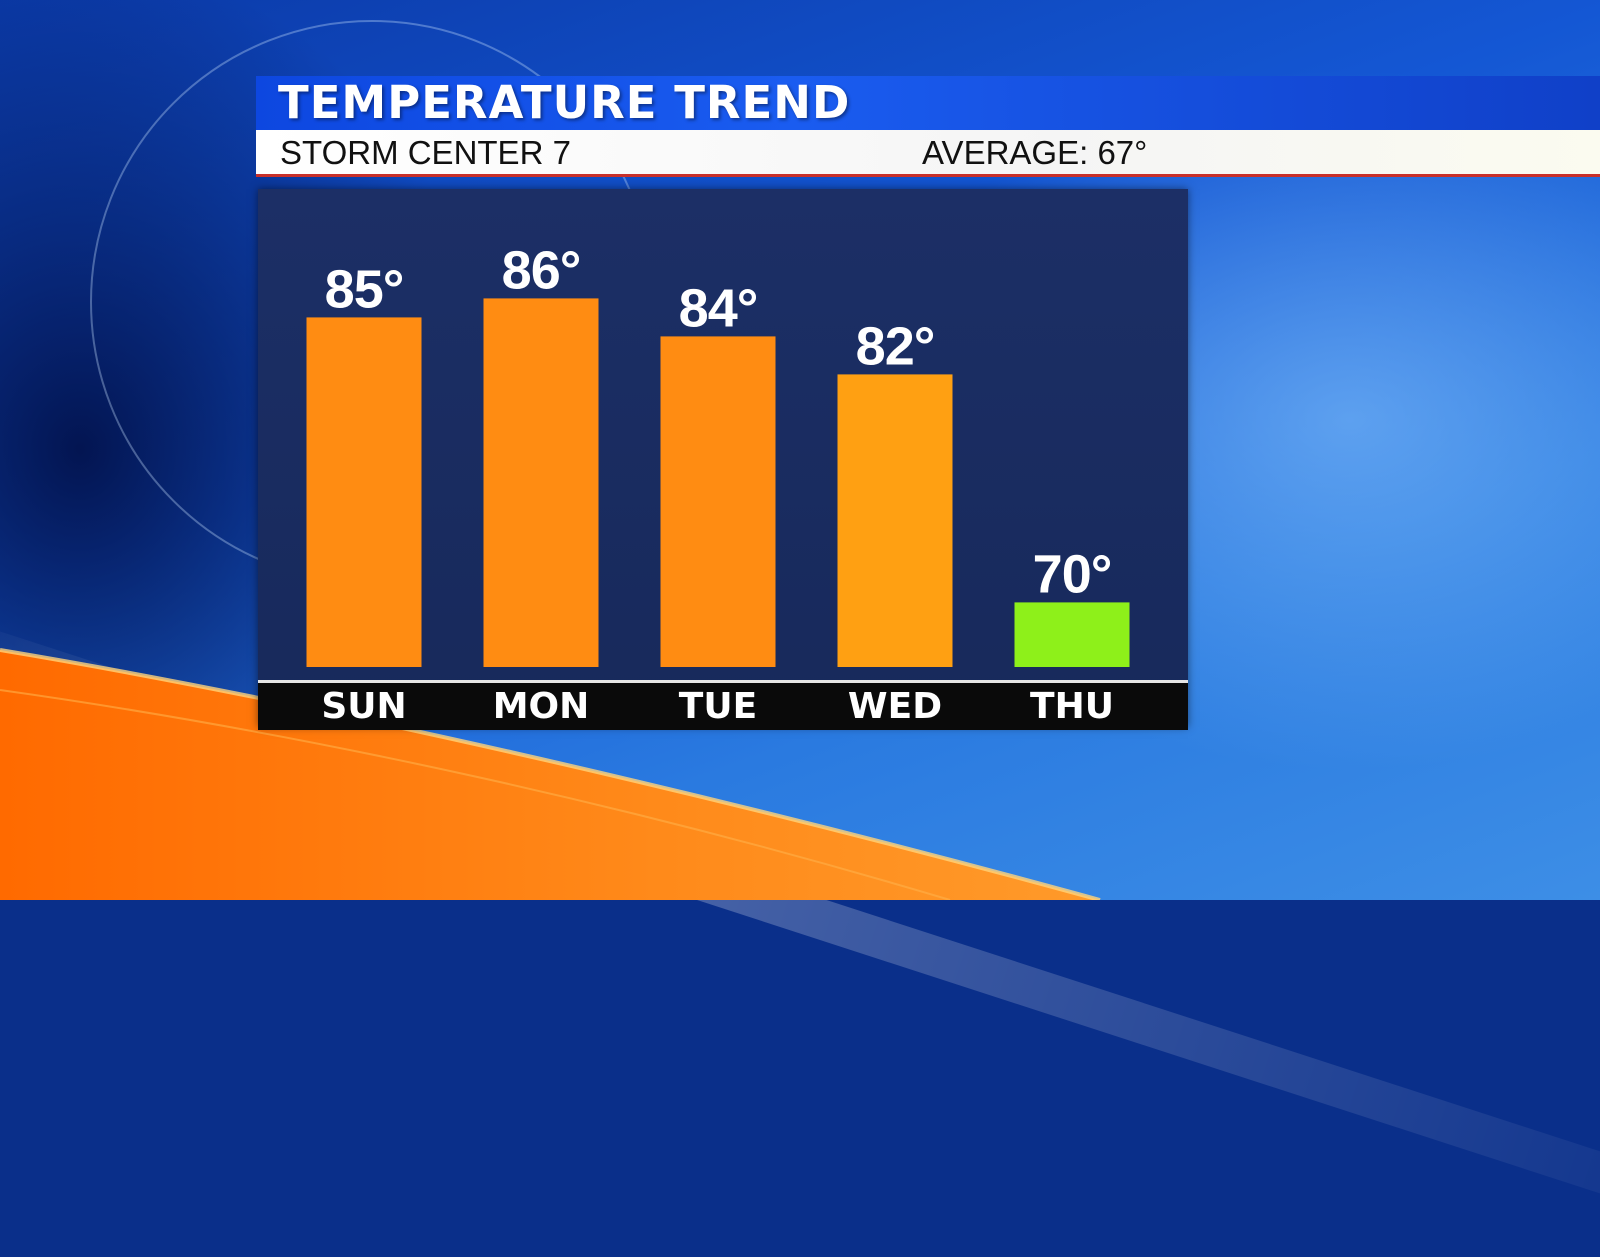 This screenshot has width=1600, height=1257. I want to click on x-tick-label-sun: SUN, so click(363, 706).